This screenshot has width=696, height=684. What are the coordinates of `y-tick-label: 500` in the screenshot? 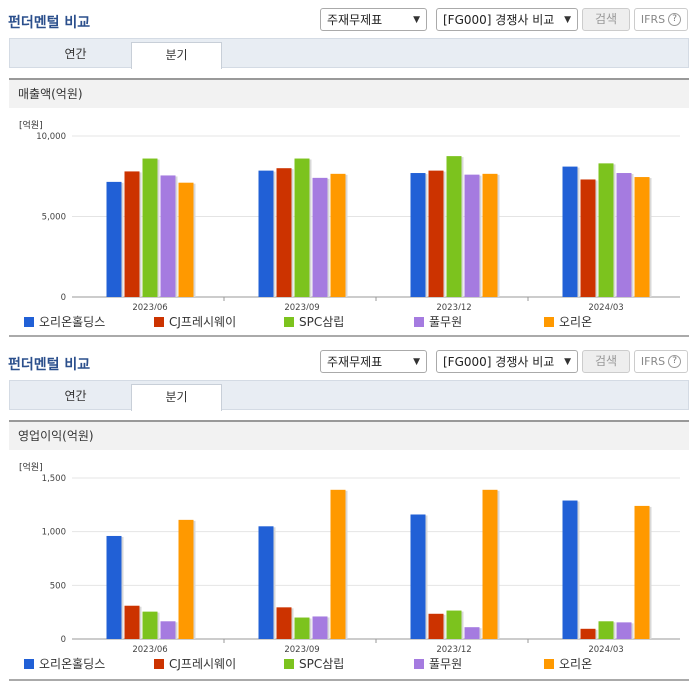 It's located at (58, 586).